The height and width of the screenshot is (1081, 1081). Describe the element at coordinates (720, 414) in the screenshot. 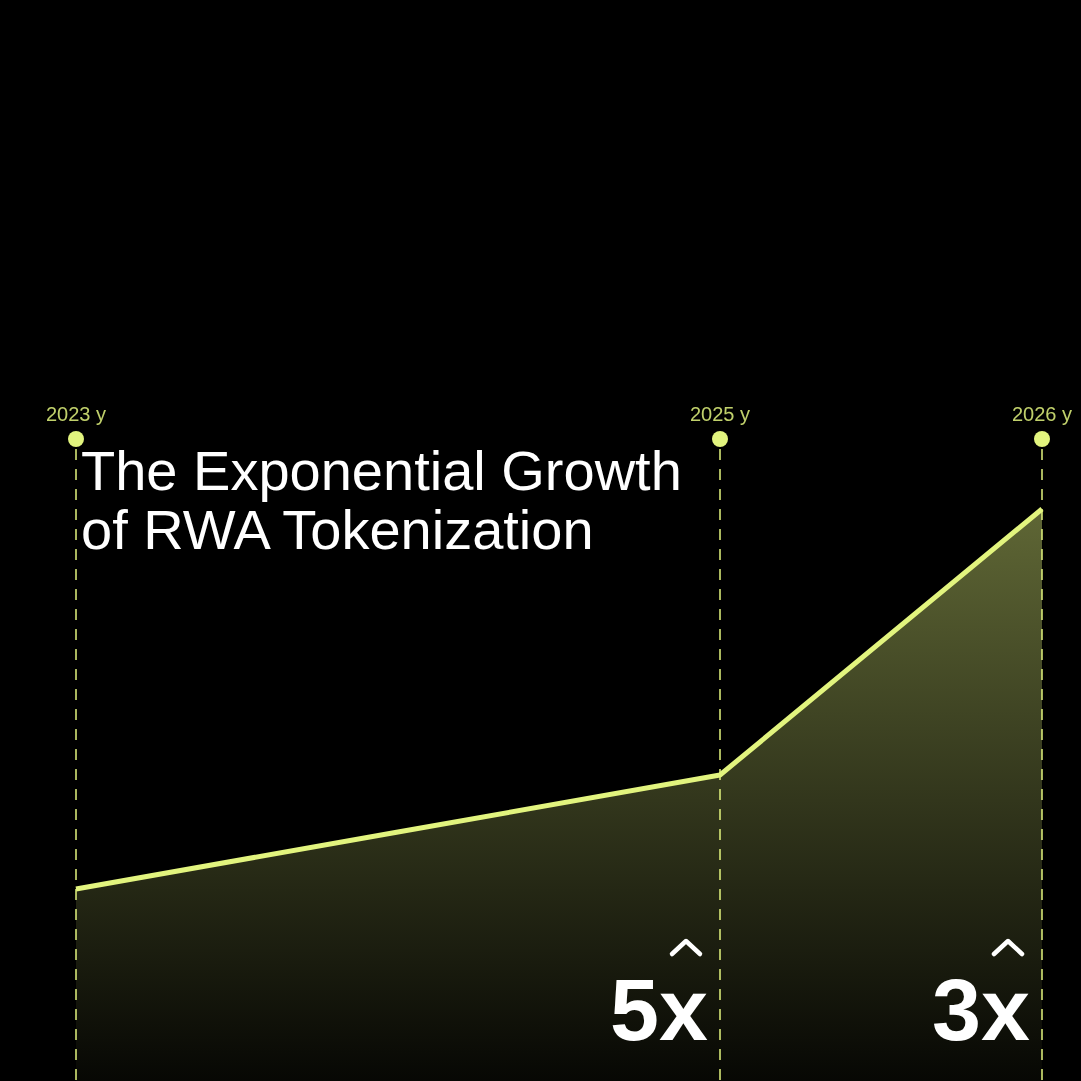

I see `x-tick-label: 2025 y` at that location.